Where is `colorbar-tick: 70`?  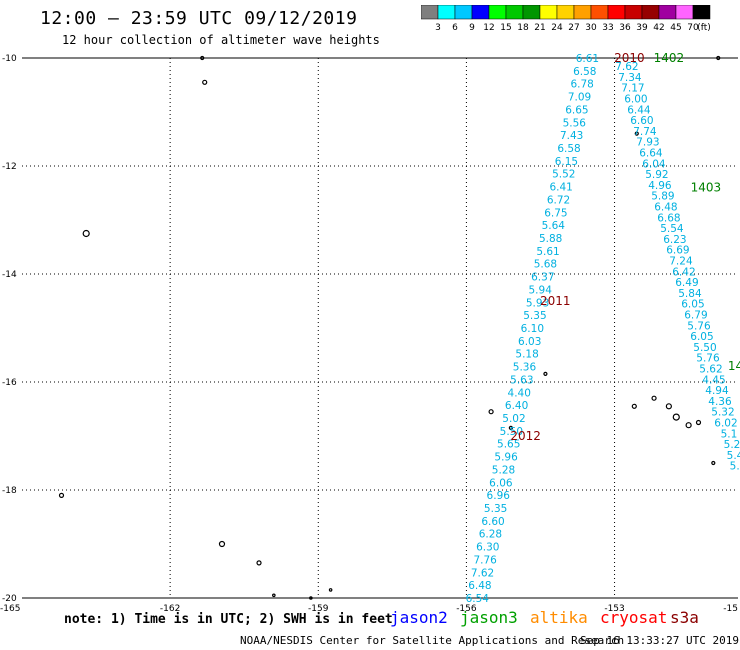 colorbar-tick: 70 is located at coordinates (693, 28).